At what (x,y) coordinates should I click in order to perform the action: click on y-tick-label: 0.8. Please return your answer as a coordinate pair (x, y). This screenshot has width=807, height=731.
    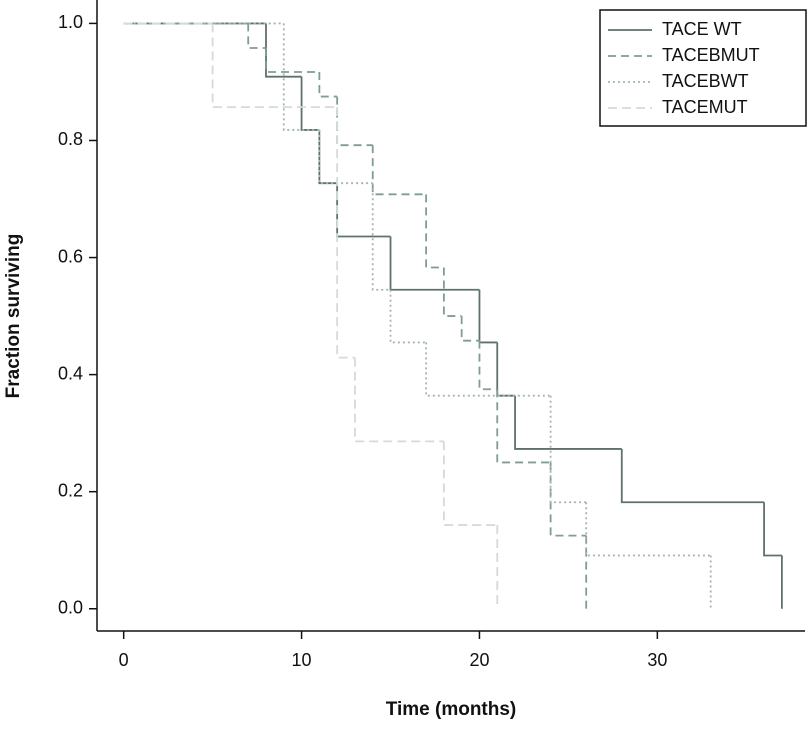
    Looking at the image, I should click on (70, 139).